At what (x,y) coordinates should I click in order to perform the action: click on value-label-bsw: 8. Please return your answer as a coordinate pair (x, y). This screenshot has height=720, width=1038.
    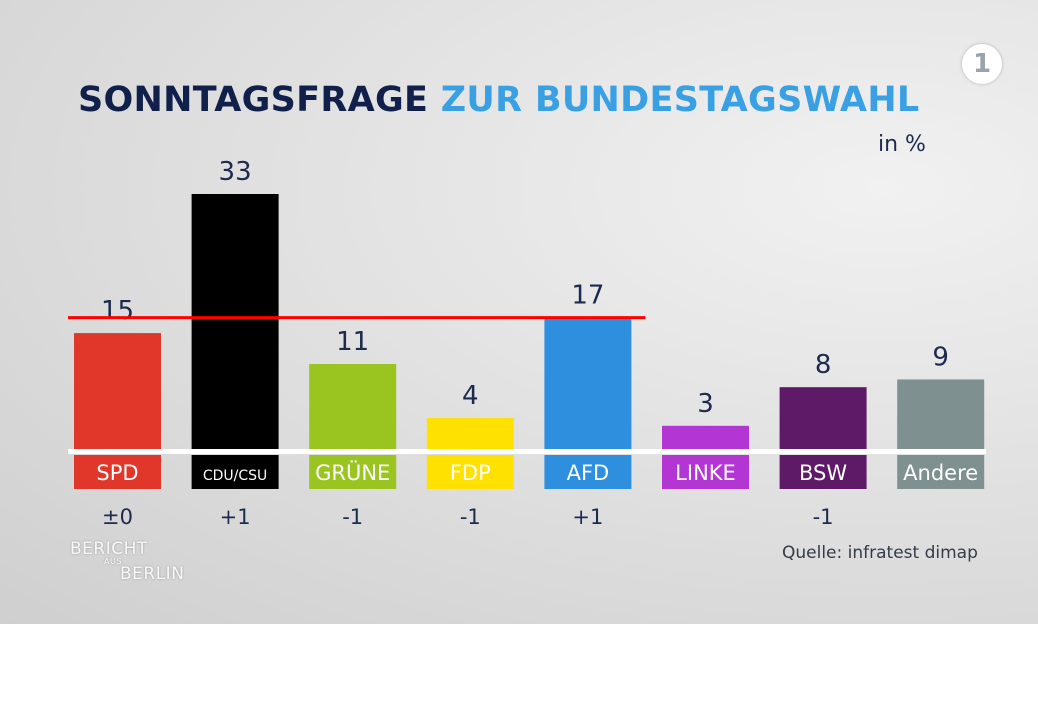
    Looking at the image, I should click on (823, 365).